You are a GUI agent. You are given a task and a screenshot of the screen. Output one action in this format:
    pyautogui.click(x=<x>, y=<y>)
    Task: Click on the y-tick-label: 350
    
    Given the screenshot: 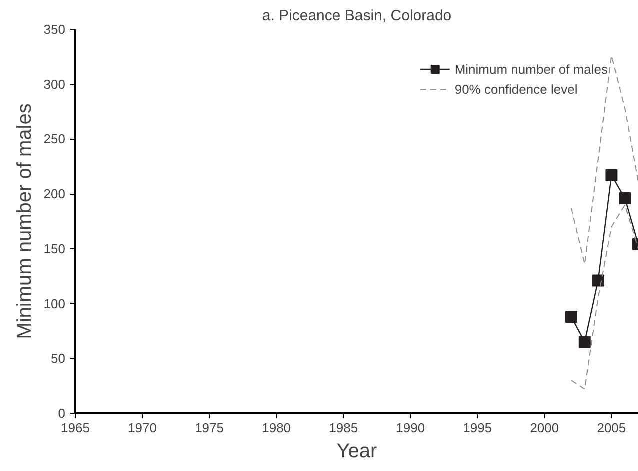 What is the action you would take?
    pyautogui.click(x=55, y=29)
    